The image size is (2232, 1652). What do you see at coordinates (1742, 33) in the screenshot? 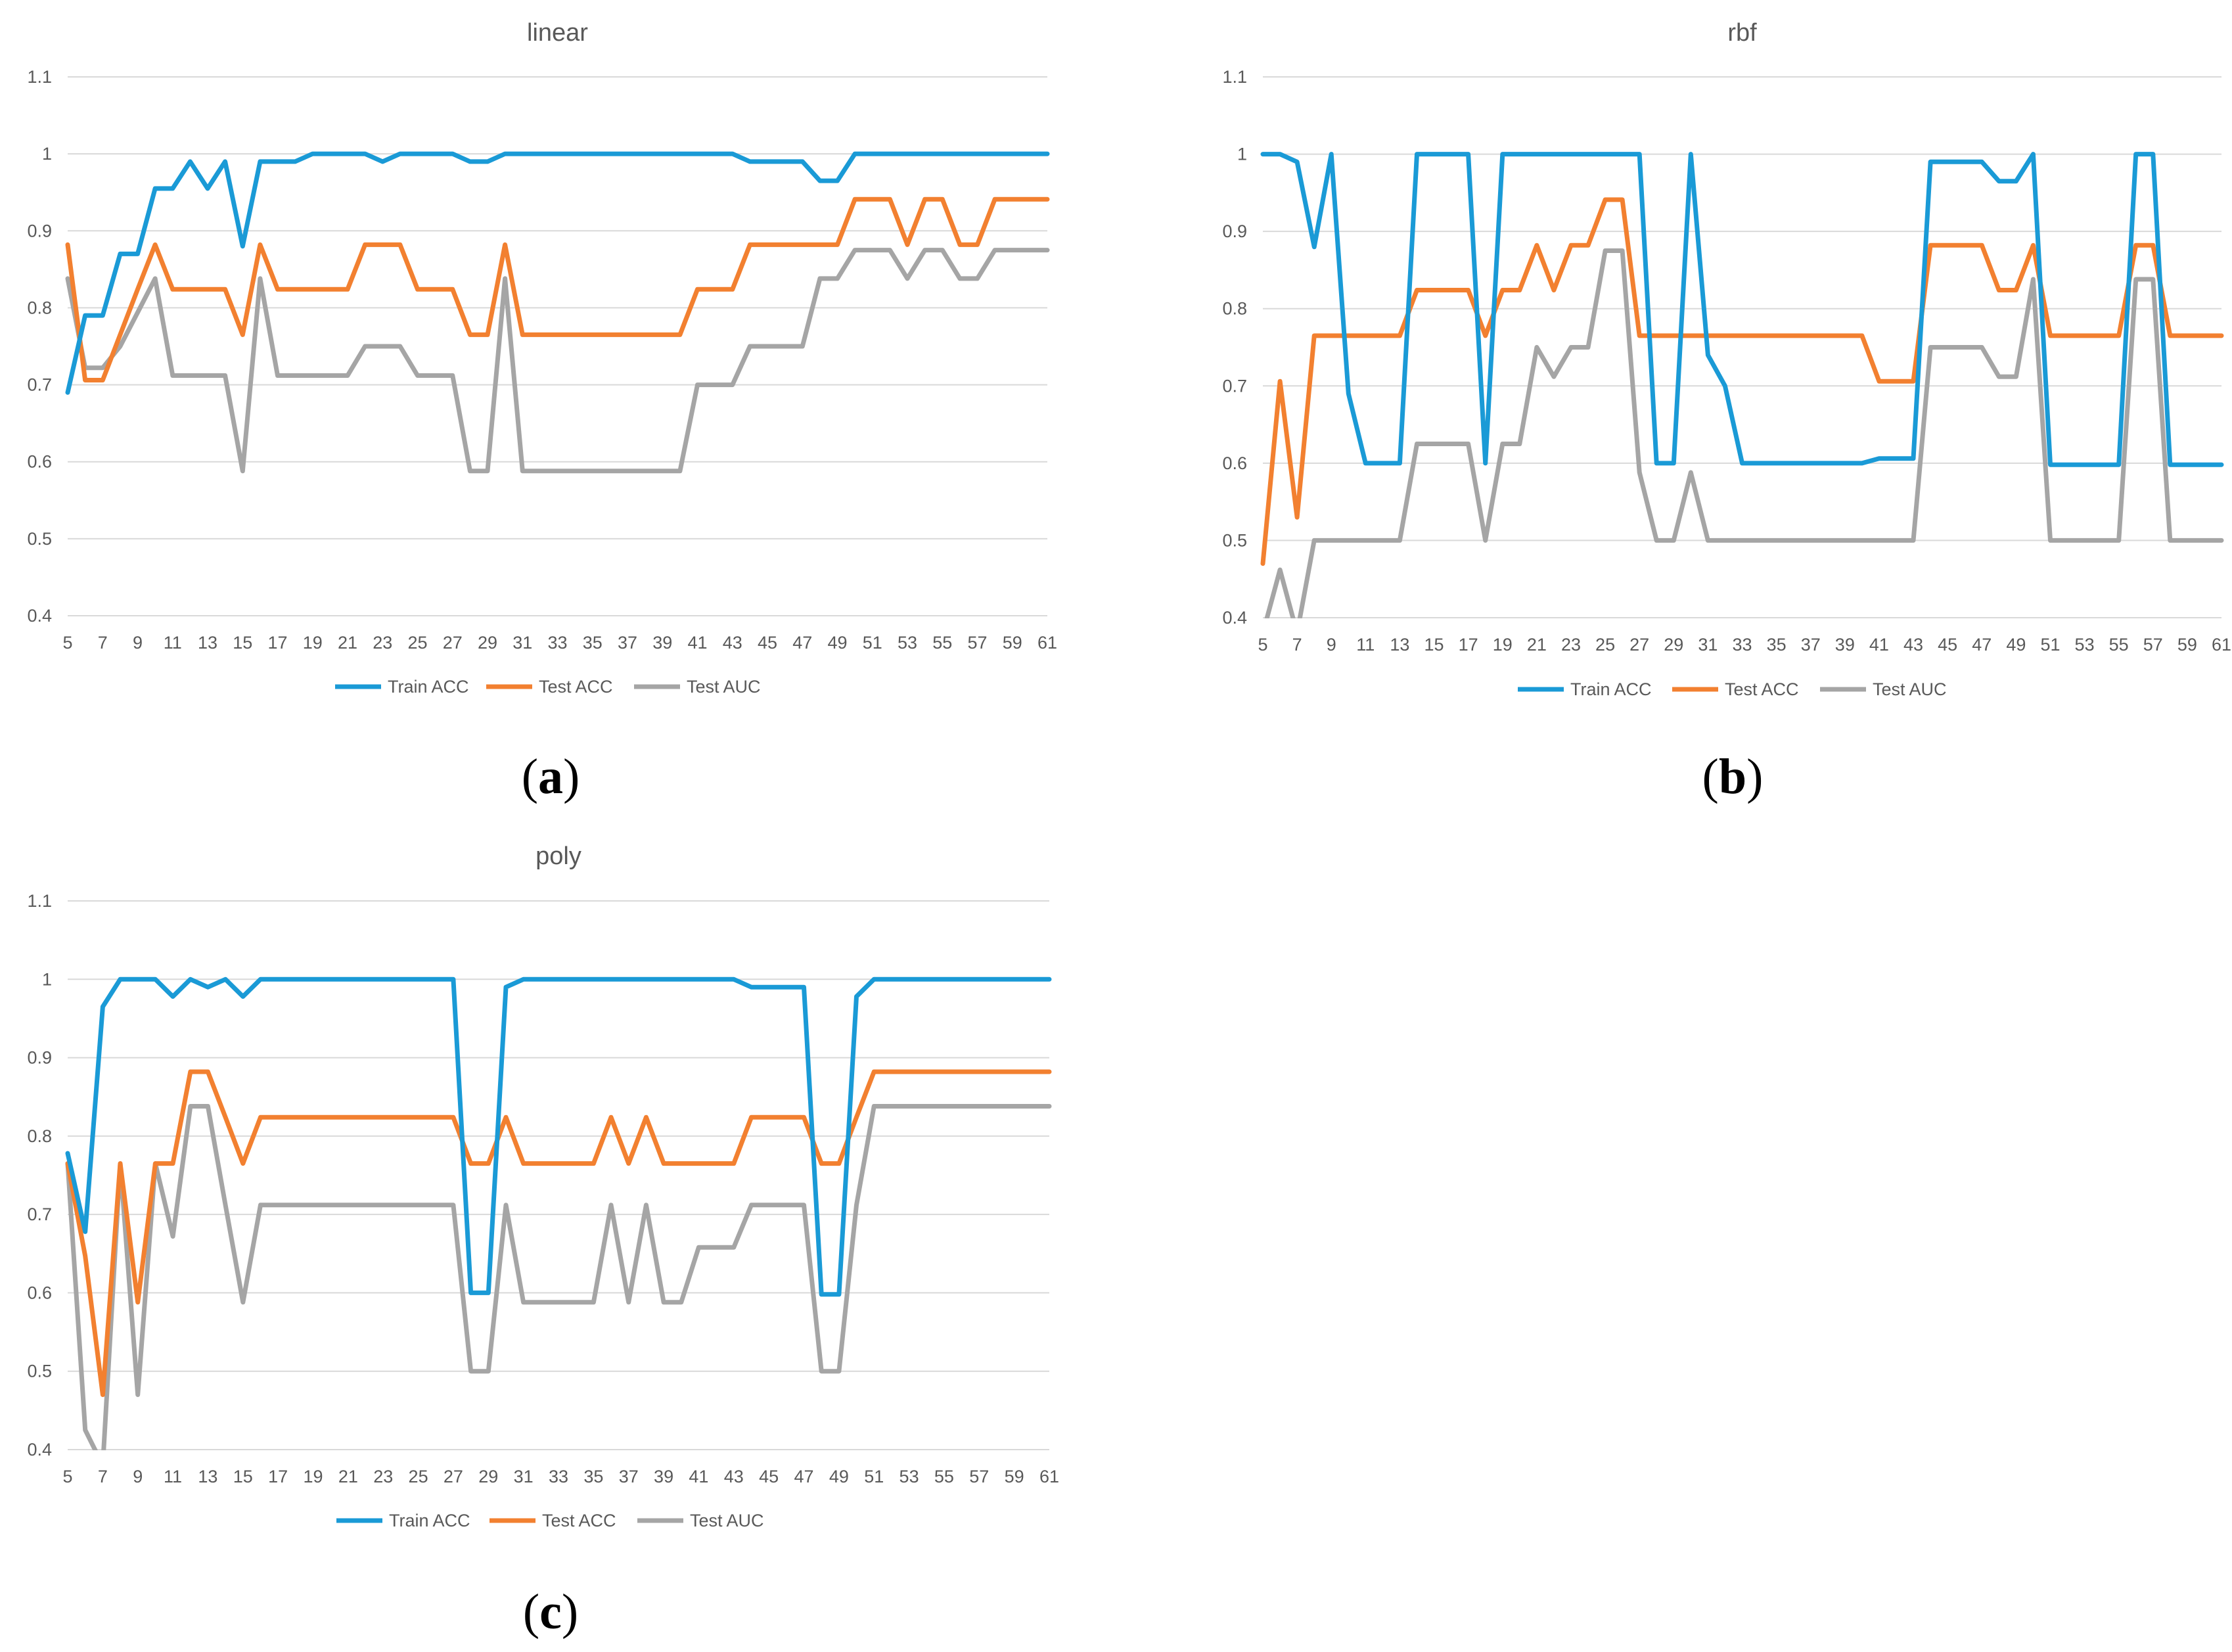
I see `chart-title: rbf` at bounding box center [1742, 33].